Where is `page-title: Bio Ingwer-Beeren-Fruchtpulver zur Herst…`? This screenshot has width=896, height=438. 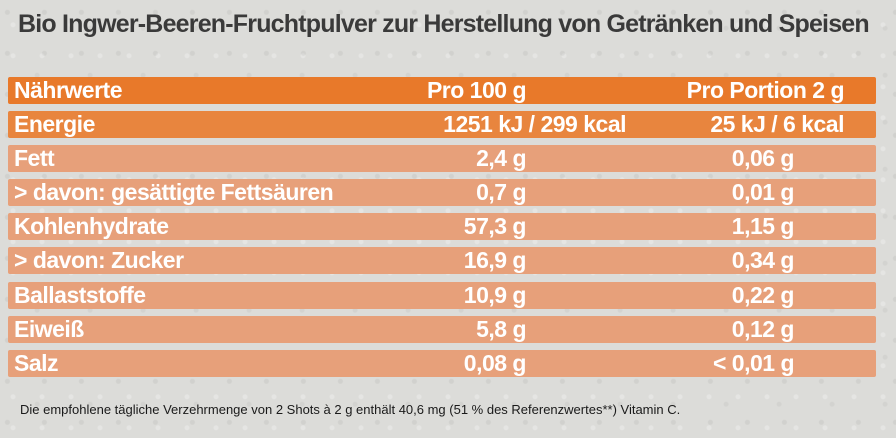 page-title: Bio Ingwer-Beeren-Fruchtpulver zur Herst… is located at coordinates (444, 24).